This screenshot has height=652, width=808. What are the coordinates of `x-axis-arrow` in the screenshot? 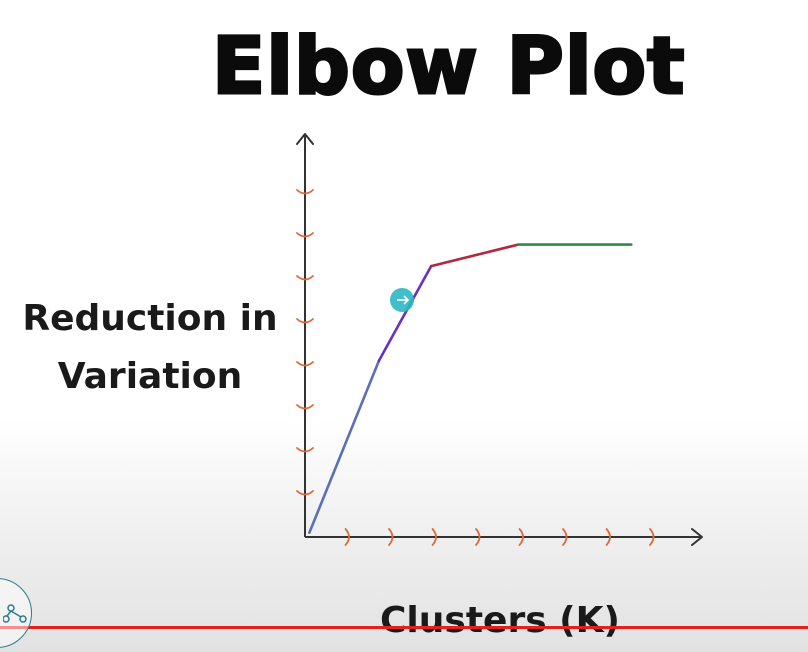 It's located at (697, 537).